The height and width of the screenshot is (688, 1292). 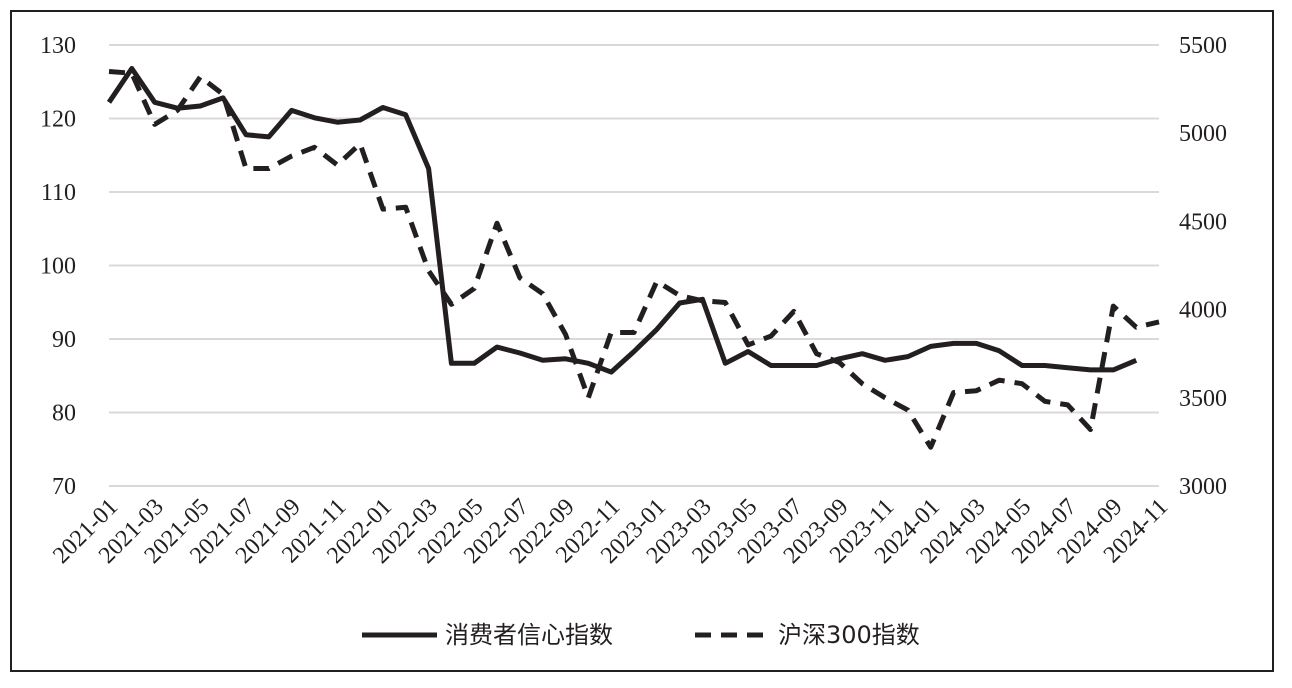 What do you see at coordinates (64, 340) in the screenshot?
I see `y-left-tick-label: 90` at bounding box center [64, 340].